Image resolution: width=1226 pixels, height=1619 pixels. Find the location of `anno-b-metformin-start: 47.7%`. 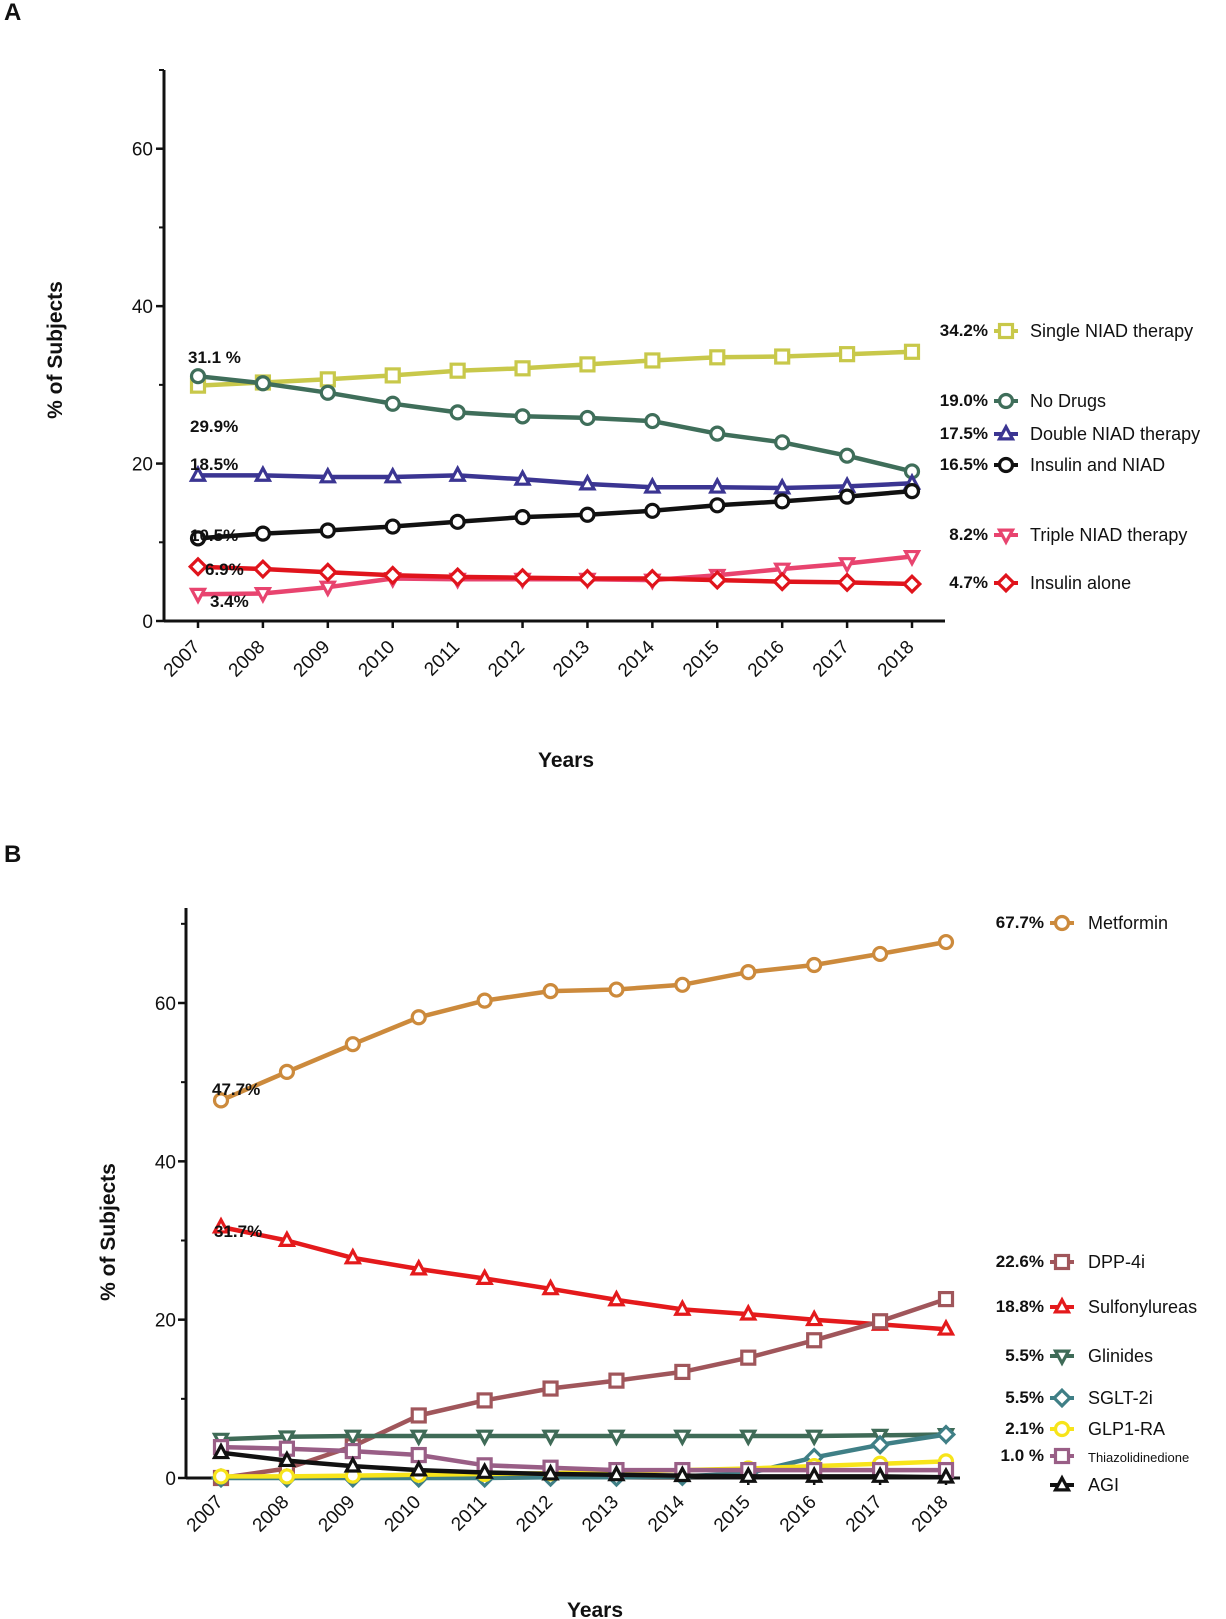

anno-b-metformin-start: 47.7% is located at coordinates (236, 1089).